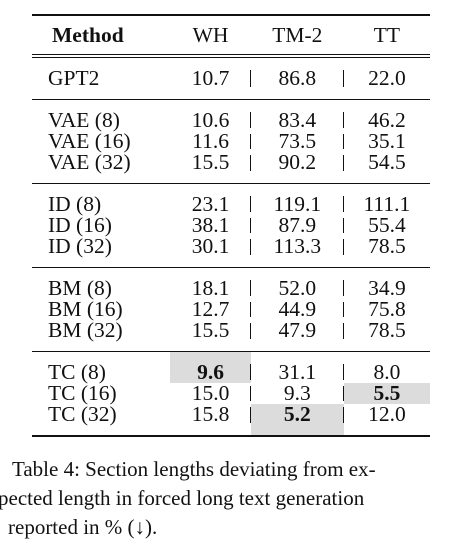  Describe the element at coordinates (89, 162) in the screenshot. I see `method-cell: VAE (32)` at that location.